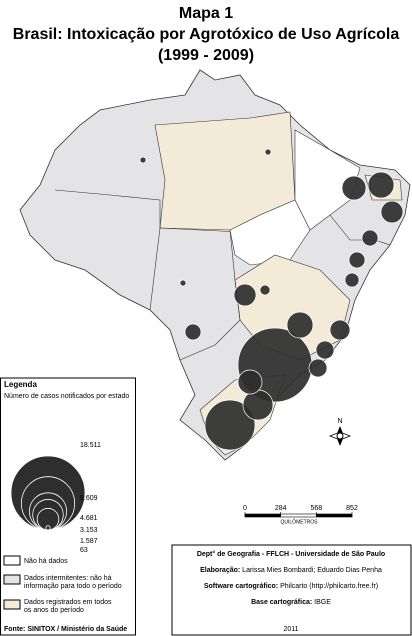 The width and height of the screenshot is (412, 636). I want to click on legend-title: Legenda, so click(20, 384).